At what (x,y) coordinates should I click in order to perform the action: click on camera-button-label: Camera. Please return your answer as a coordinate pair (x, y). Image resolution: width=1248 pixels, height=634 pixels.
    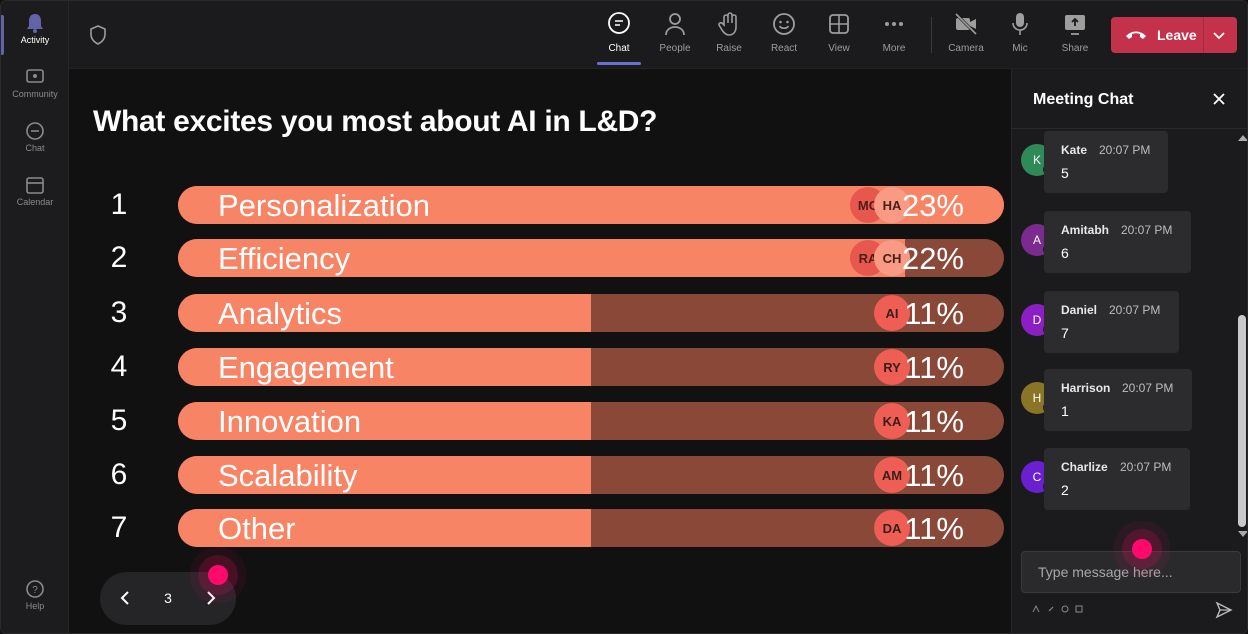
    Looking at the image, I should click on (966, 48).